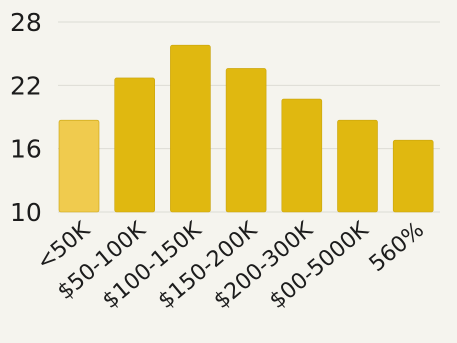 The width and height of the screenshot is (457, 343). Describe the element at coordinates (26, 22) in the screenshot. I see `y-tick-label: 28` at that location.